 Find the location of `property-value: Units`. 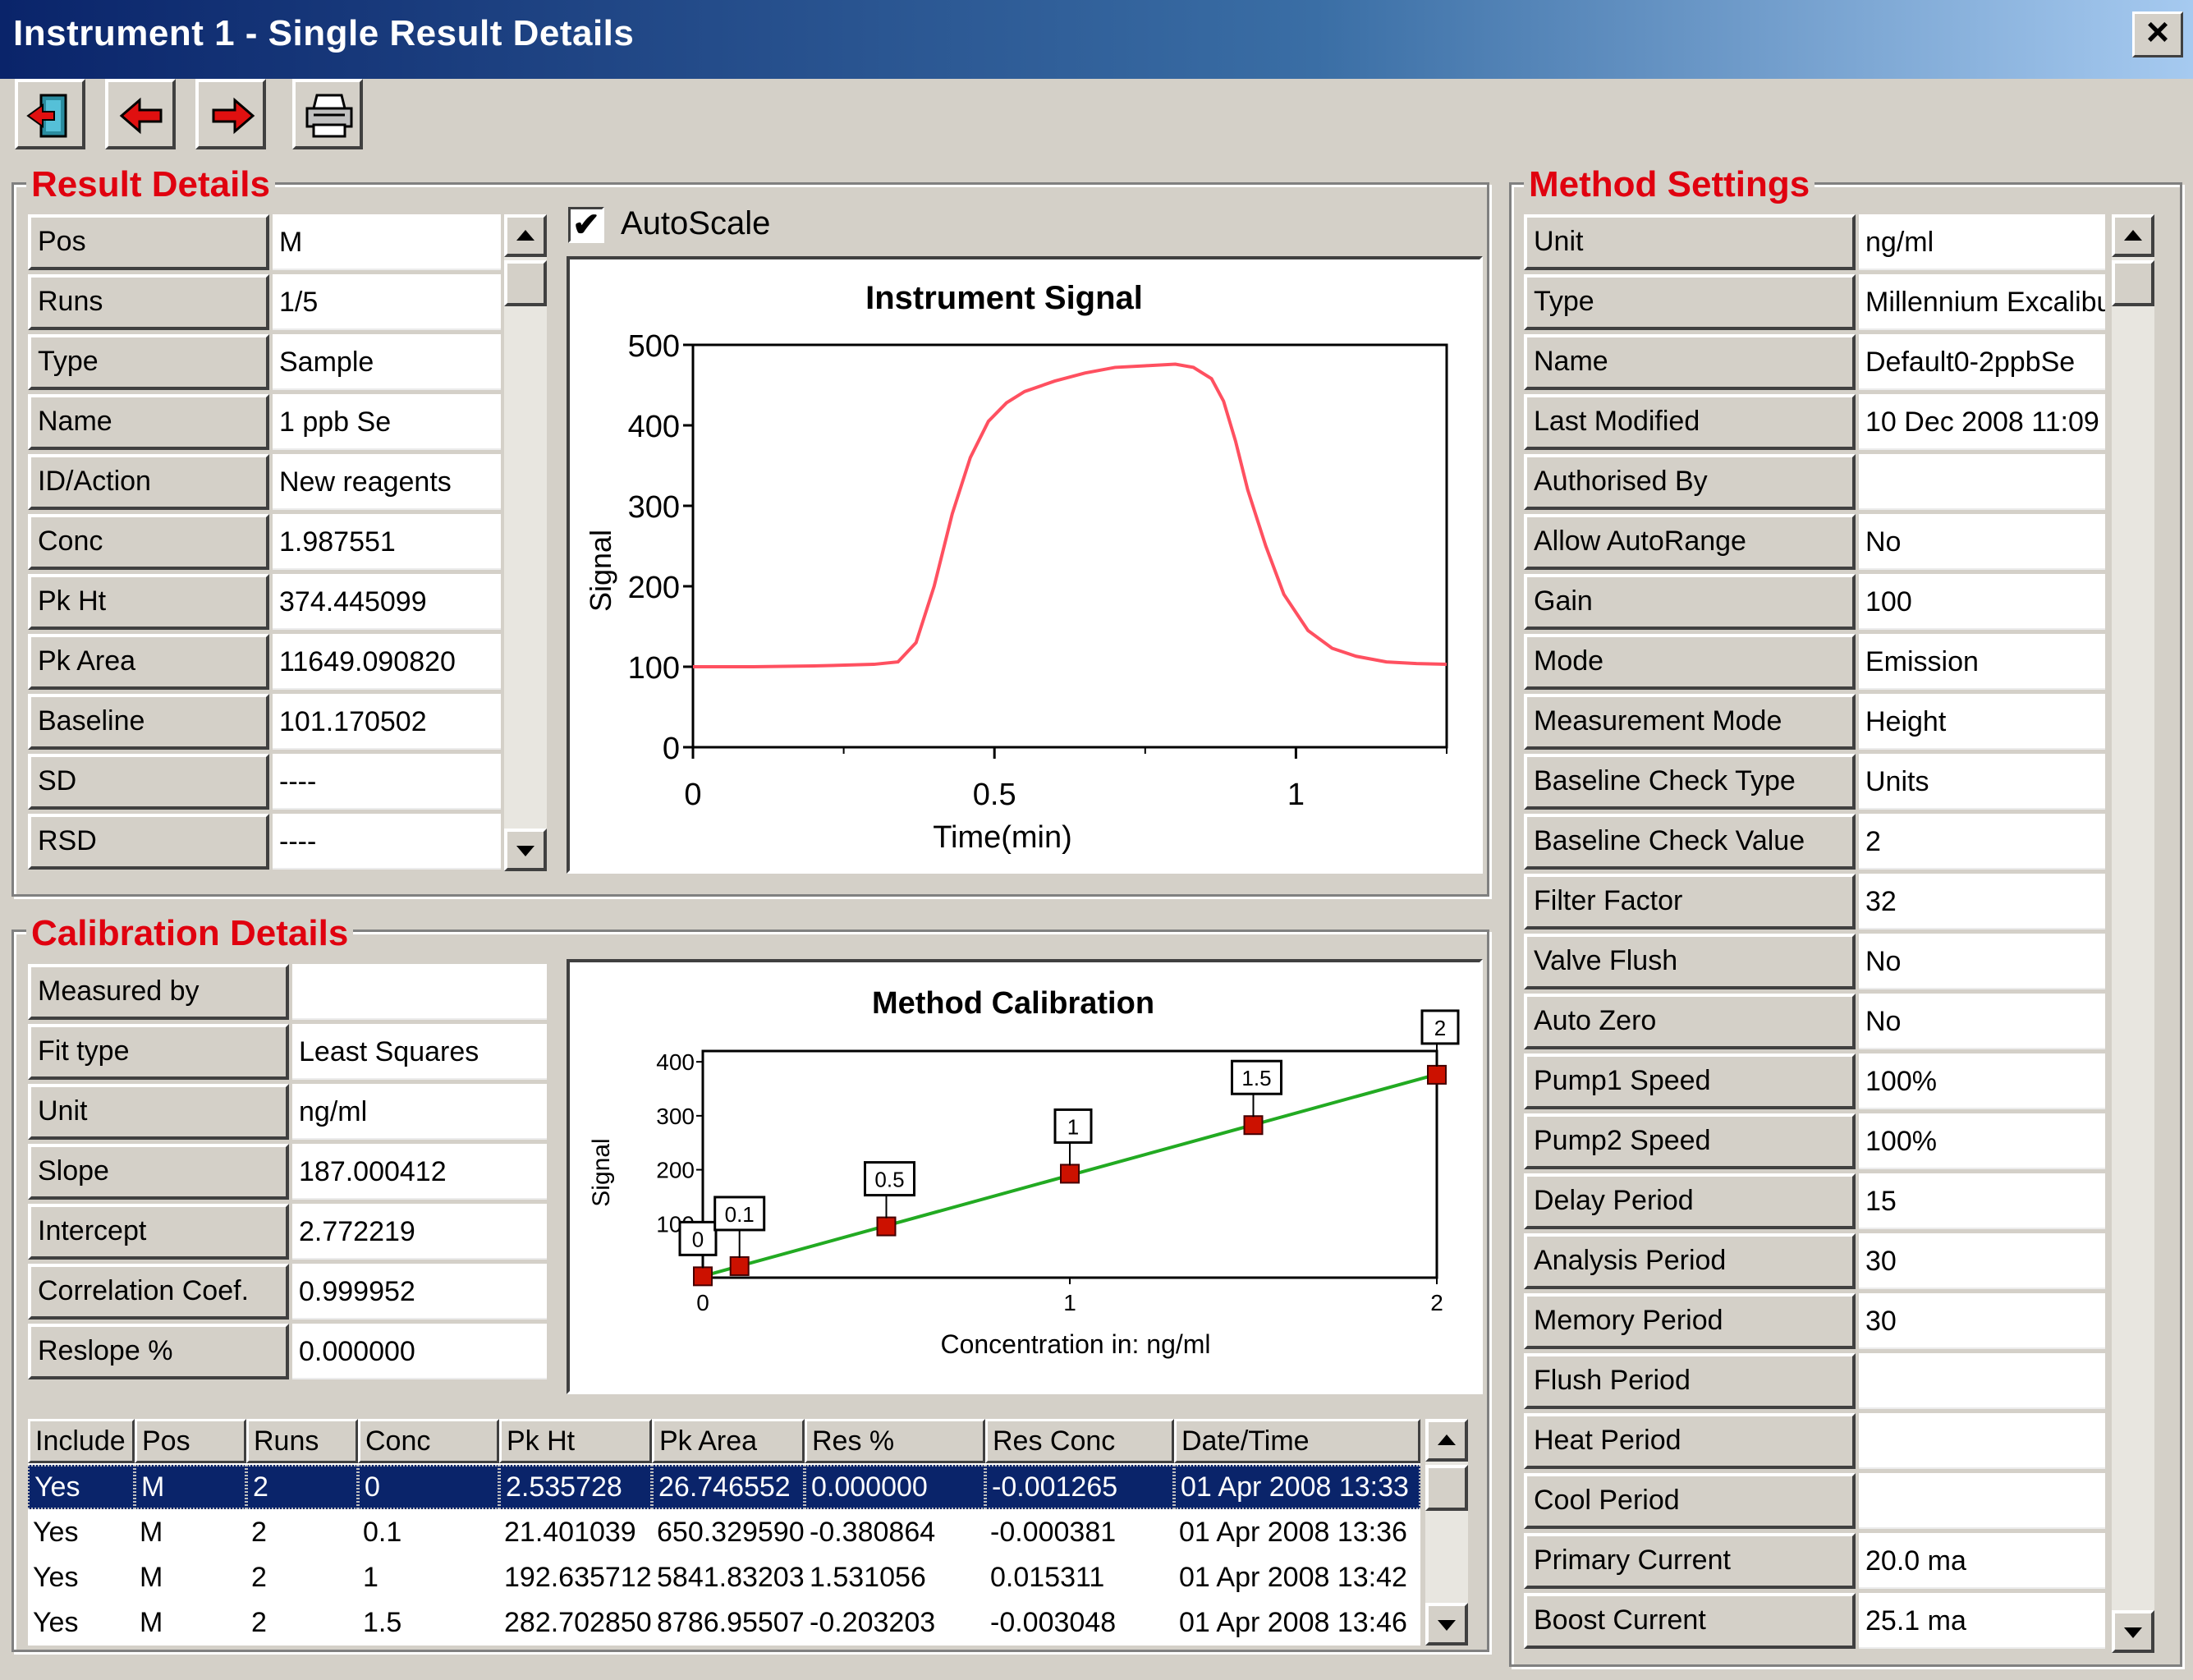

property-value: Units is located at coordinates (1982, 782).